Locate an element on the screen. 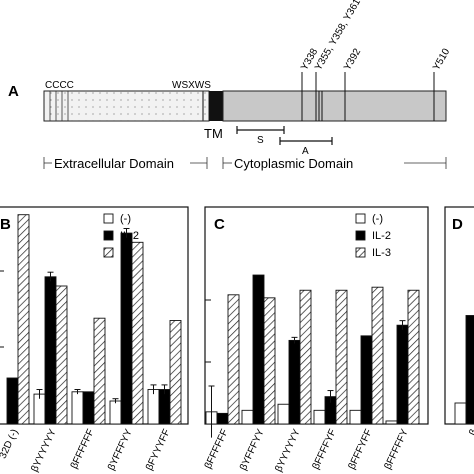 The height and width of the screenshot is (474, 474). panel-b-x-label-1: βYYYYYY is located at coordinates (43, 450).